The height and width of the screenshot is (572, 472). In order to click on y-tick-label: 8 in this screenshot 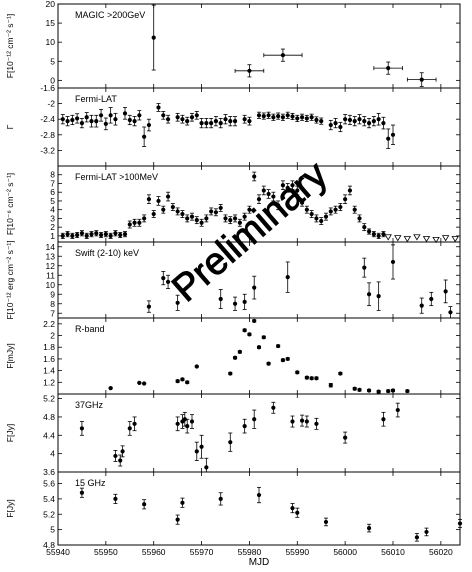, I will do `click(52, 175)`.